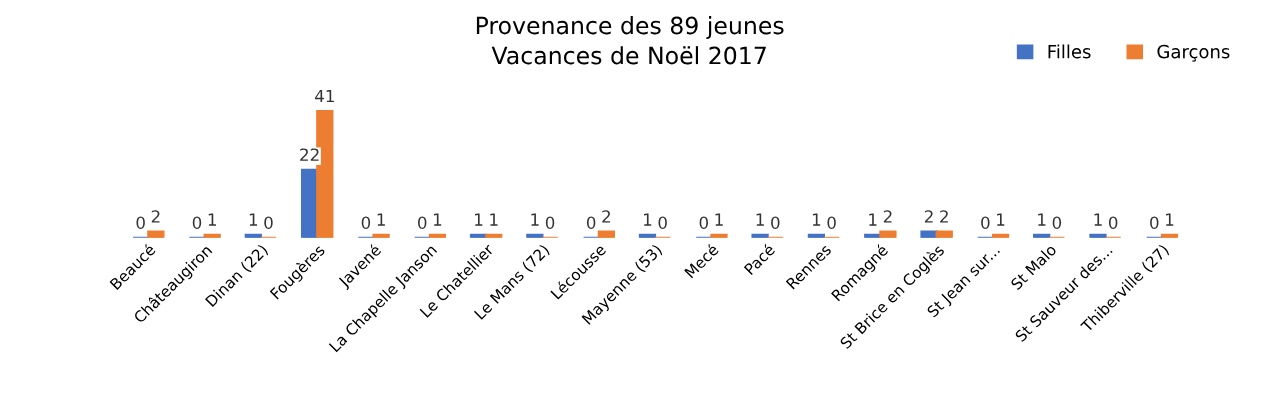  I want to click on data-label: 41, so click(324, 96).